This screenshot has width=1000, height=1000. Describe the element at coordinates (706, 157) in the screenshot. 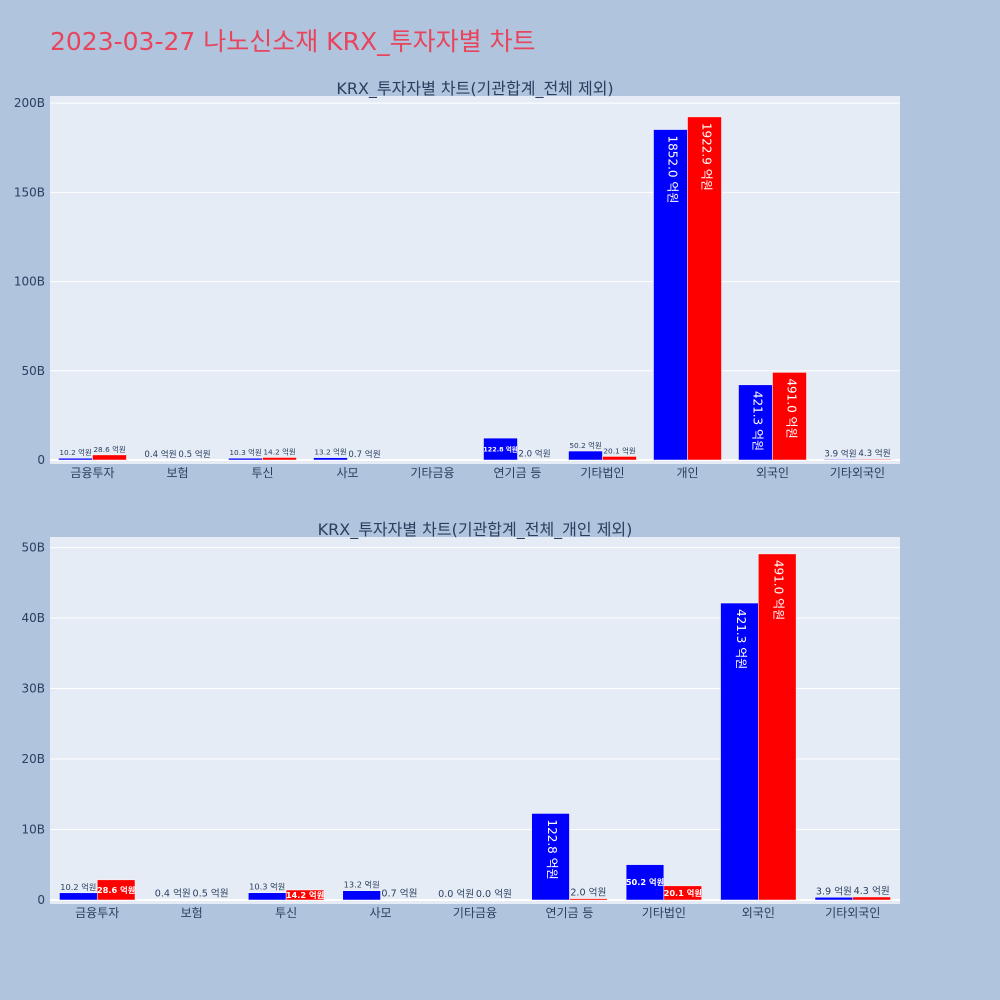

I see `data-label: 1922.9 억원` at that location.